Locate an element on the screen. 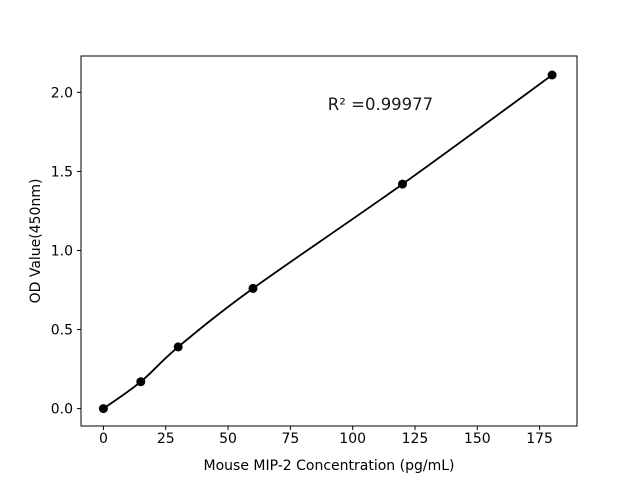 The width and height of the screenshot is (640, 480). x-tick-label: 75 is located at coordinates (290, 439).